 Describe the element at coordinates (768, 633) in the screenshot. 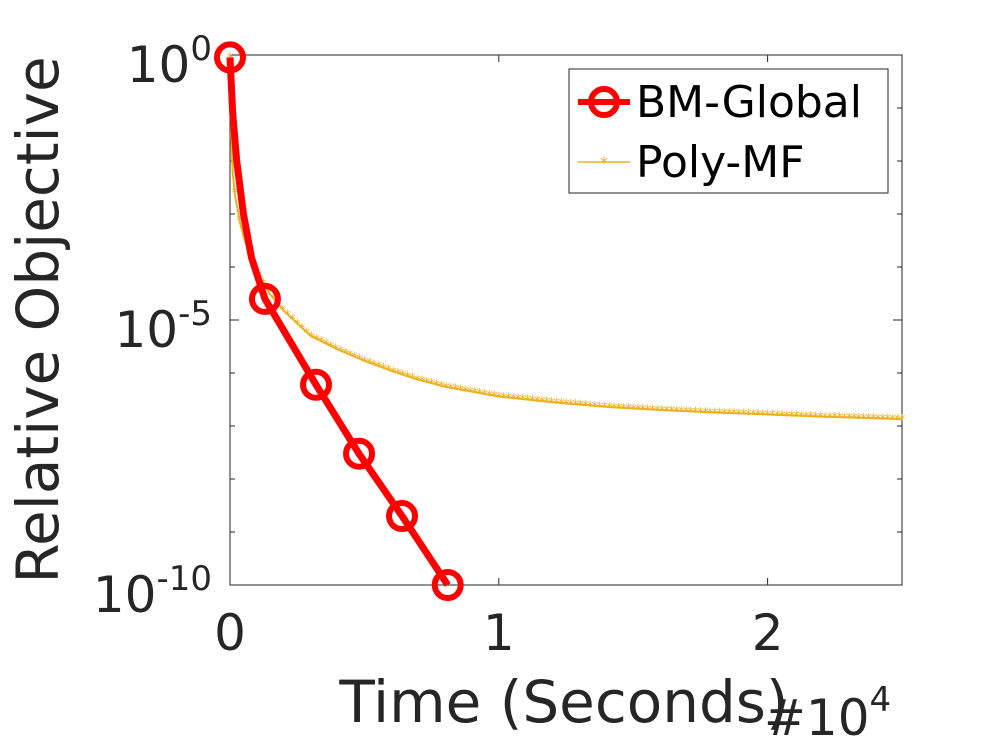

I see `x-tick-label: 2` at that location.